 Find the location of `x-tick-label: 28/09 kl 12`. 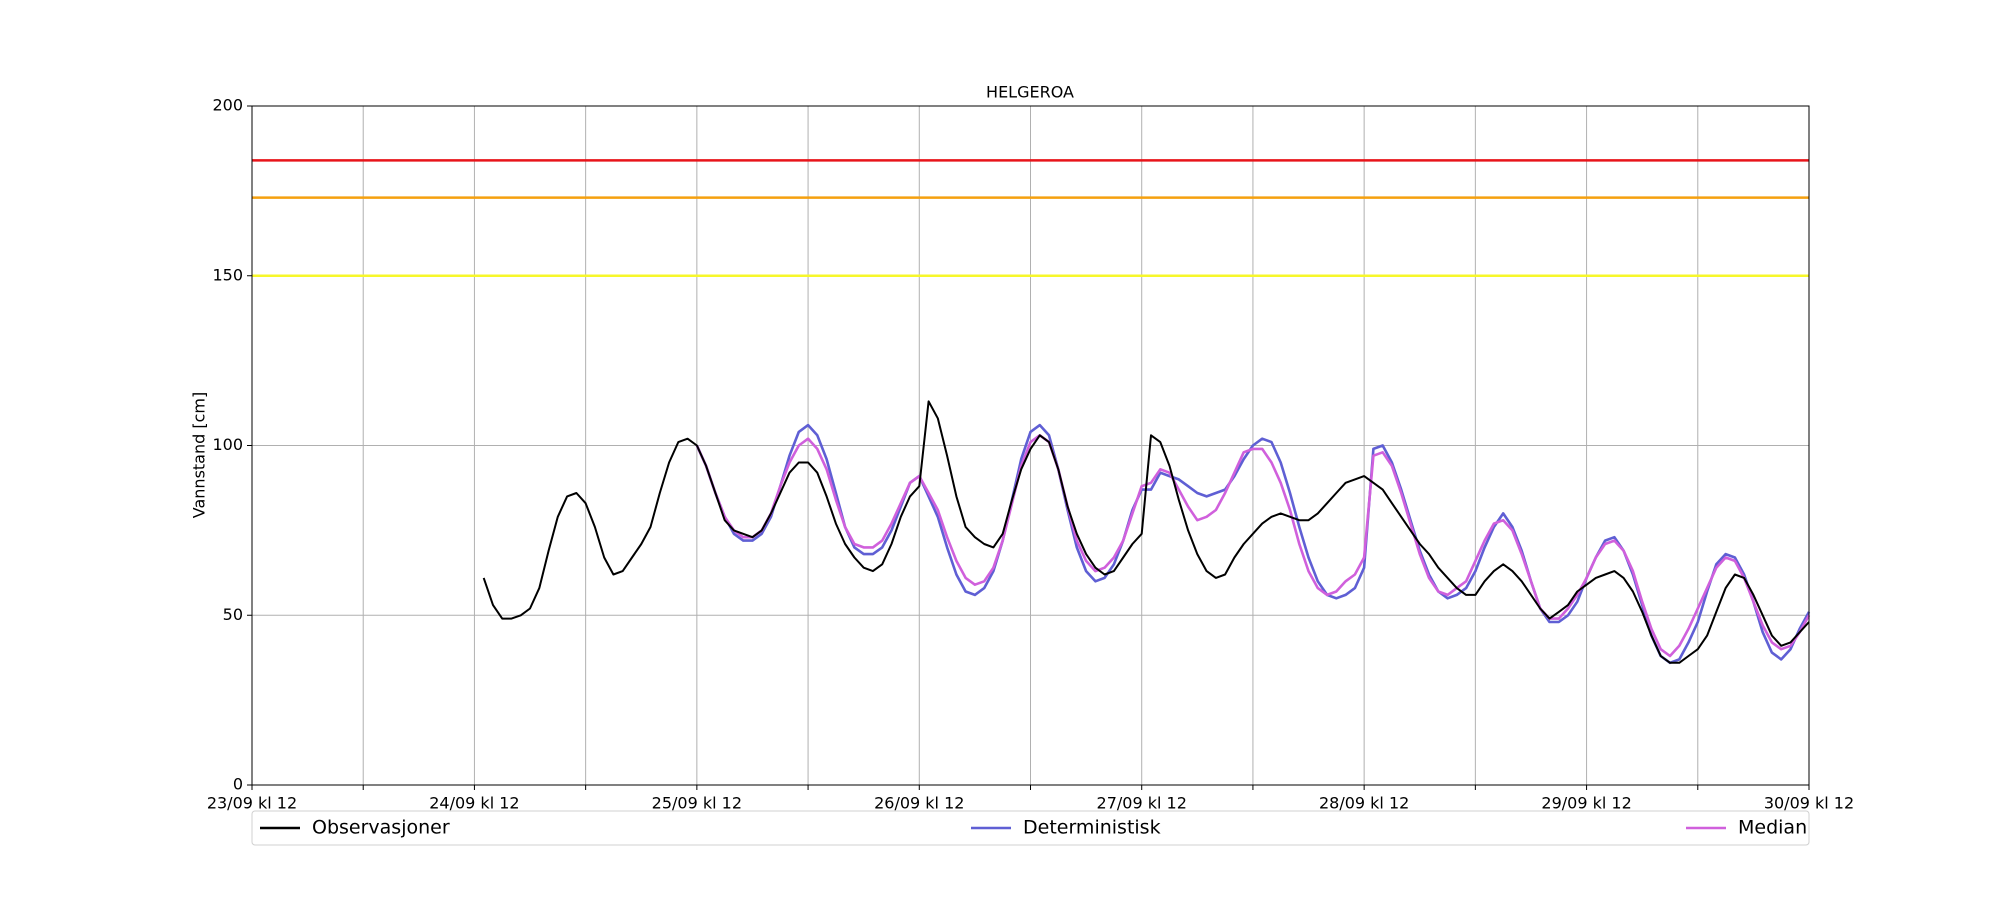

x-tick-label: 28/09 kl 12 is located at coordinates (1364, 803).